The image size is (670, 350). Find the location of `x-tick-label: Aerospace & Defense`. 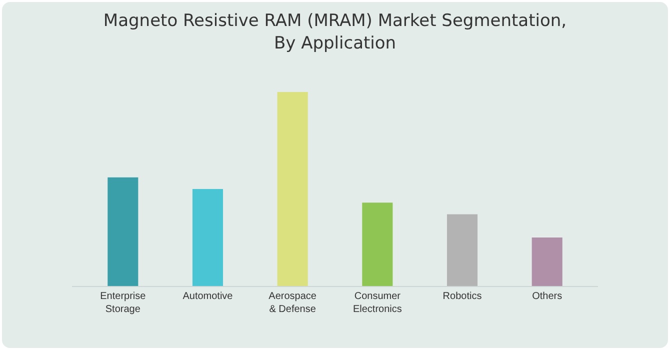

x-tick-label: Aerospace & Defense is located at coordinates (292, 303).